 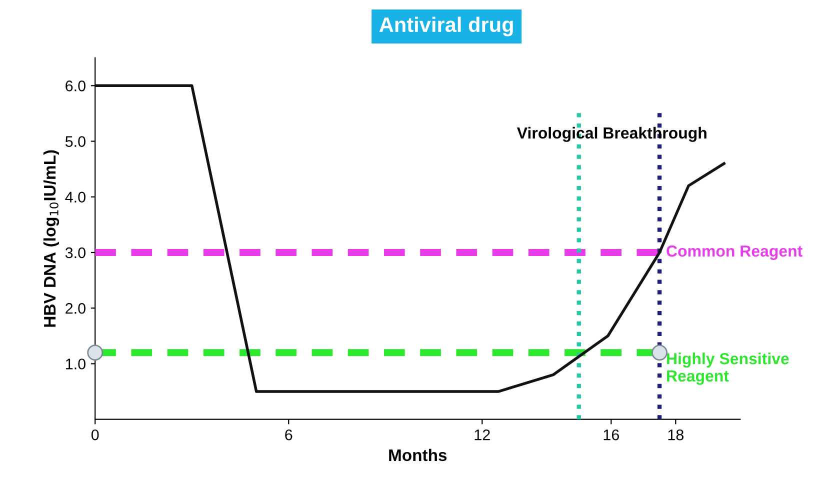 I want to click on x-tick-label: 12, so click(x=482, y=434).